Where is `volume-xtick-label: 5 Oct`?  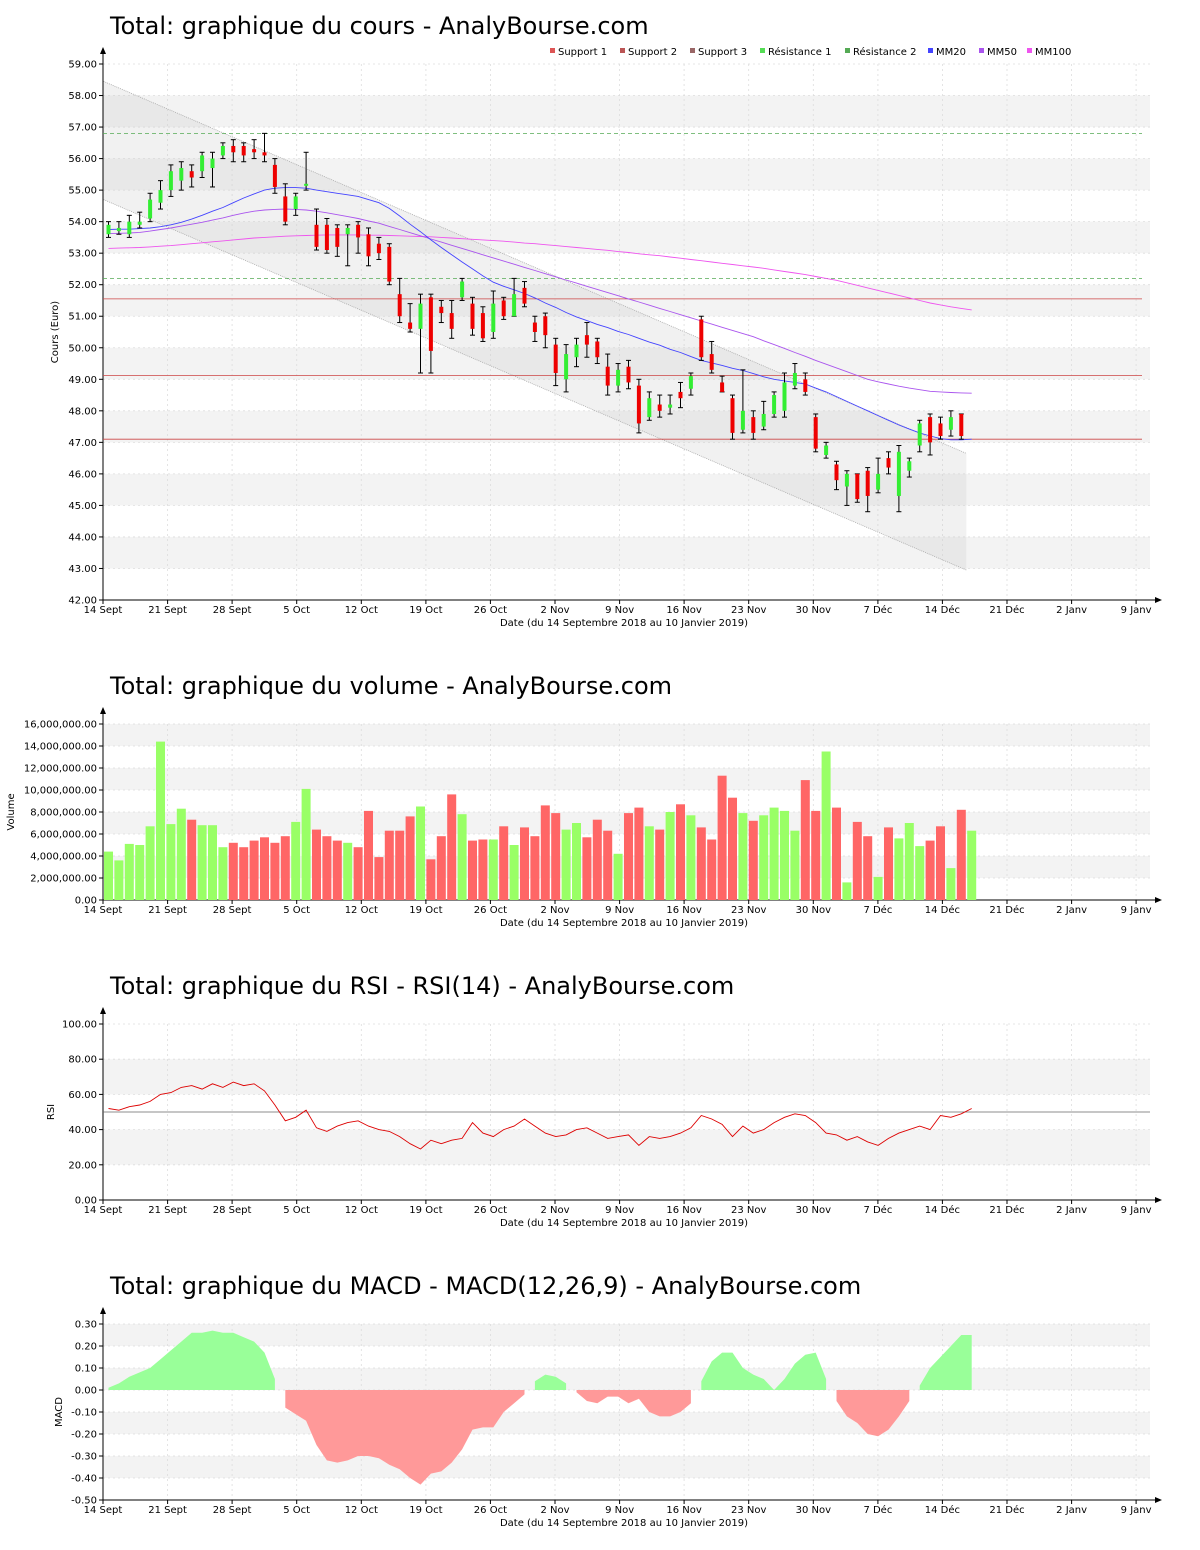 volume-xtick-label: 5 Oct is located at coordinates (296, 910).